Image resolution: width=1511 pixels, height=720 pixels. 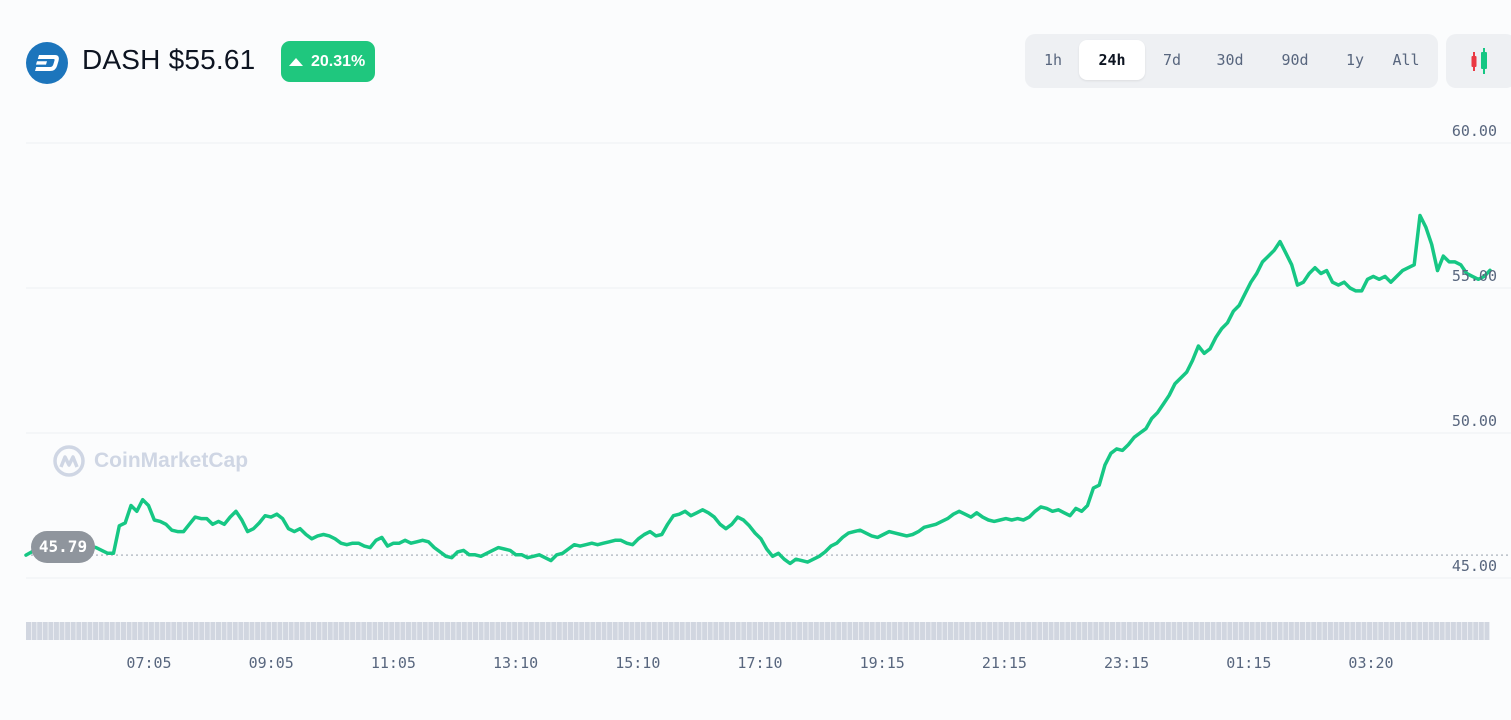 What do you see at coordinates (1112, 60) in the screenshot?
I see `range-24h-button: 24h` at bounding box center [1112, 60].